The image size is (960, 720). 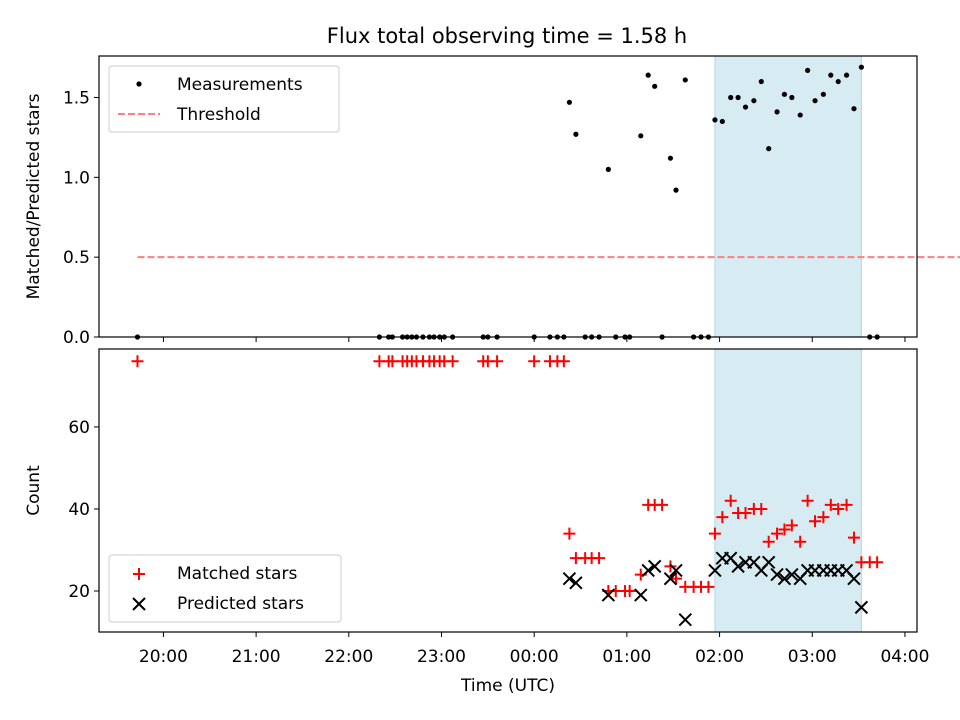 I want to click on top-legend: Measurements Threshold, so click(x=224, y=99).